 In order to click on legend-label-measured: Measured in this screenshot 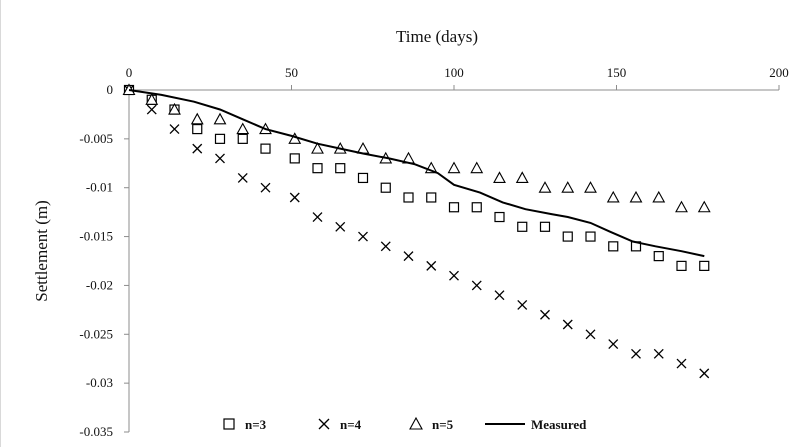, I will do `click(559, 424)`.